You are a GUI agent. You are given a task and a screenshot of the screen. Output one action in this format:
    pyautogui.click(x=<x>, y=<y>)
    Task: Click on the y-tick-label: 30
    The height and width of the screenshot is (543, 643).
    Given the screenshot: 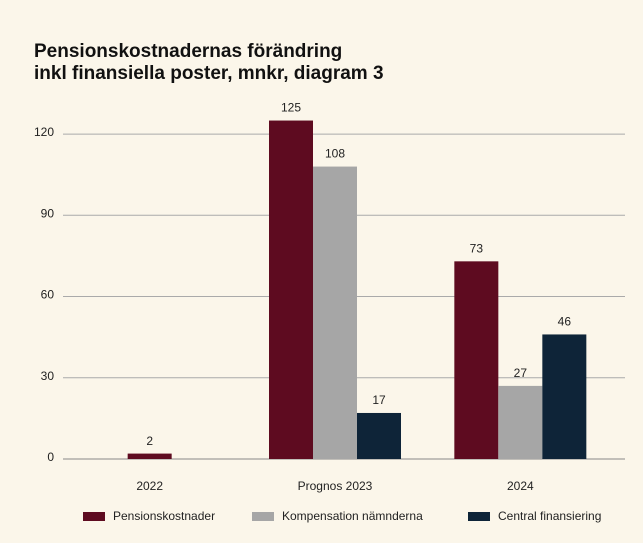 What is the action you would take?
    pyautogui.click(x=48, y=376)
    